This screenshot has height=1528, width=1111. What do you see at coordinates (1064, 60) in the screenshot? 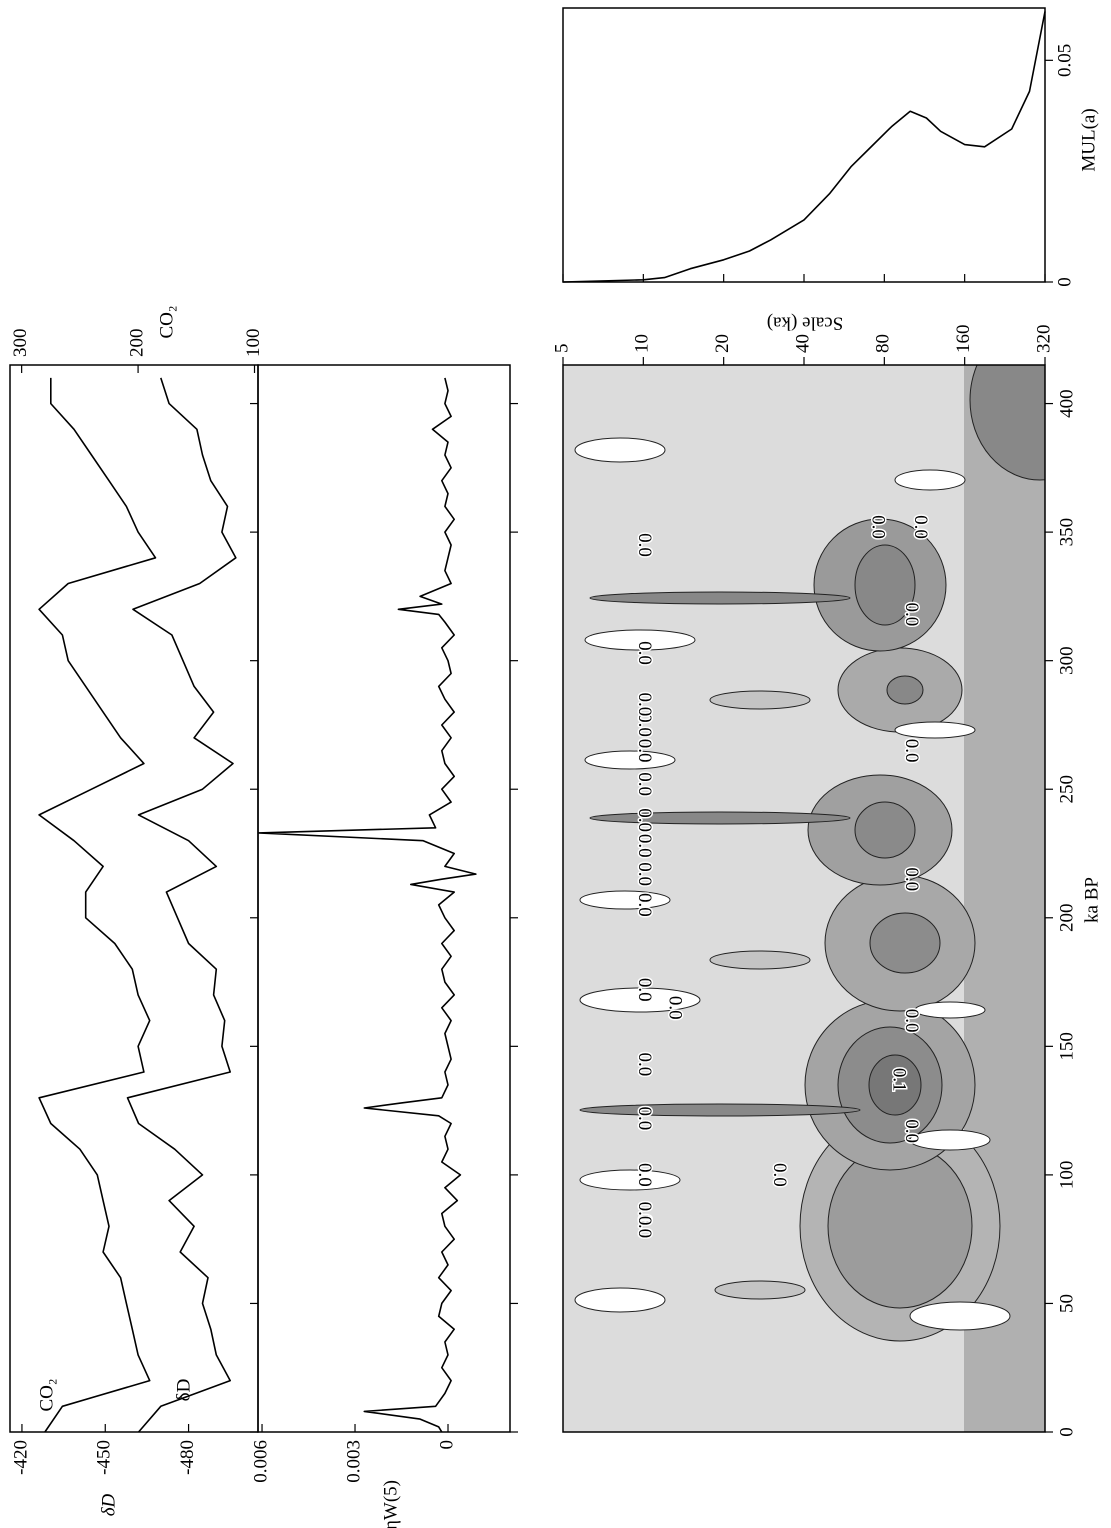
I see `y-tick-label: 0.05` at bounding box center [1064, 60].